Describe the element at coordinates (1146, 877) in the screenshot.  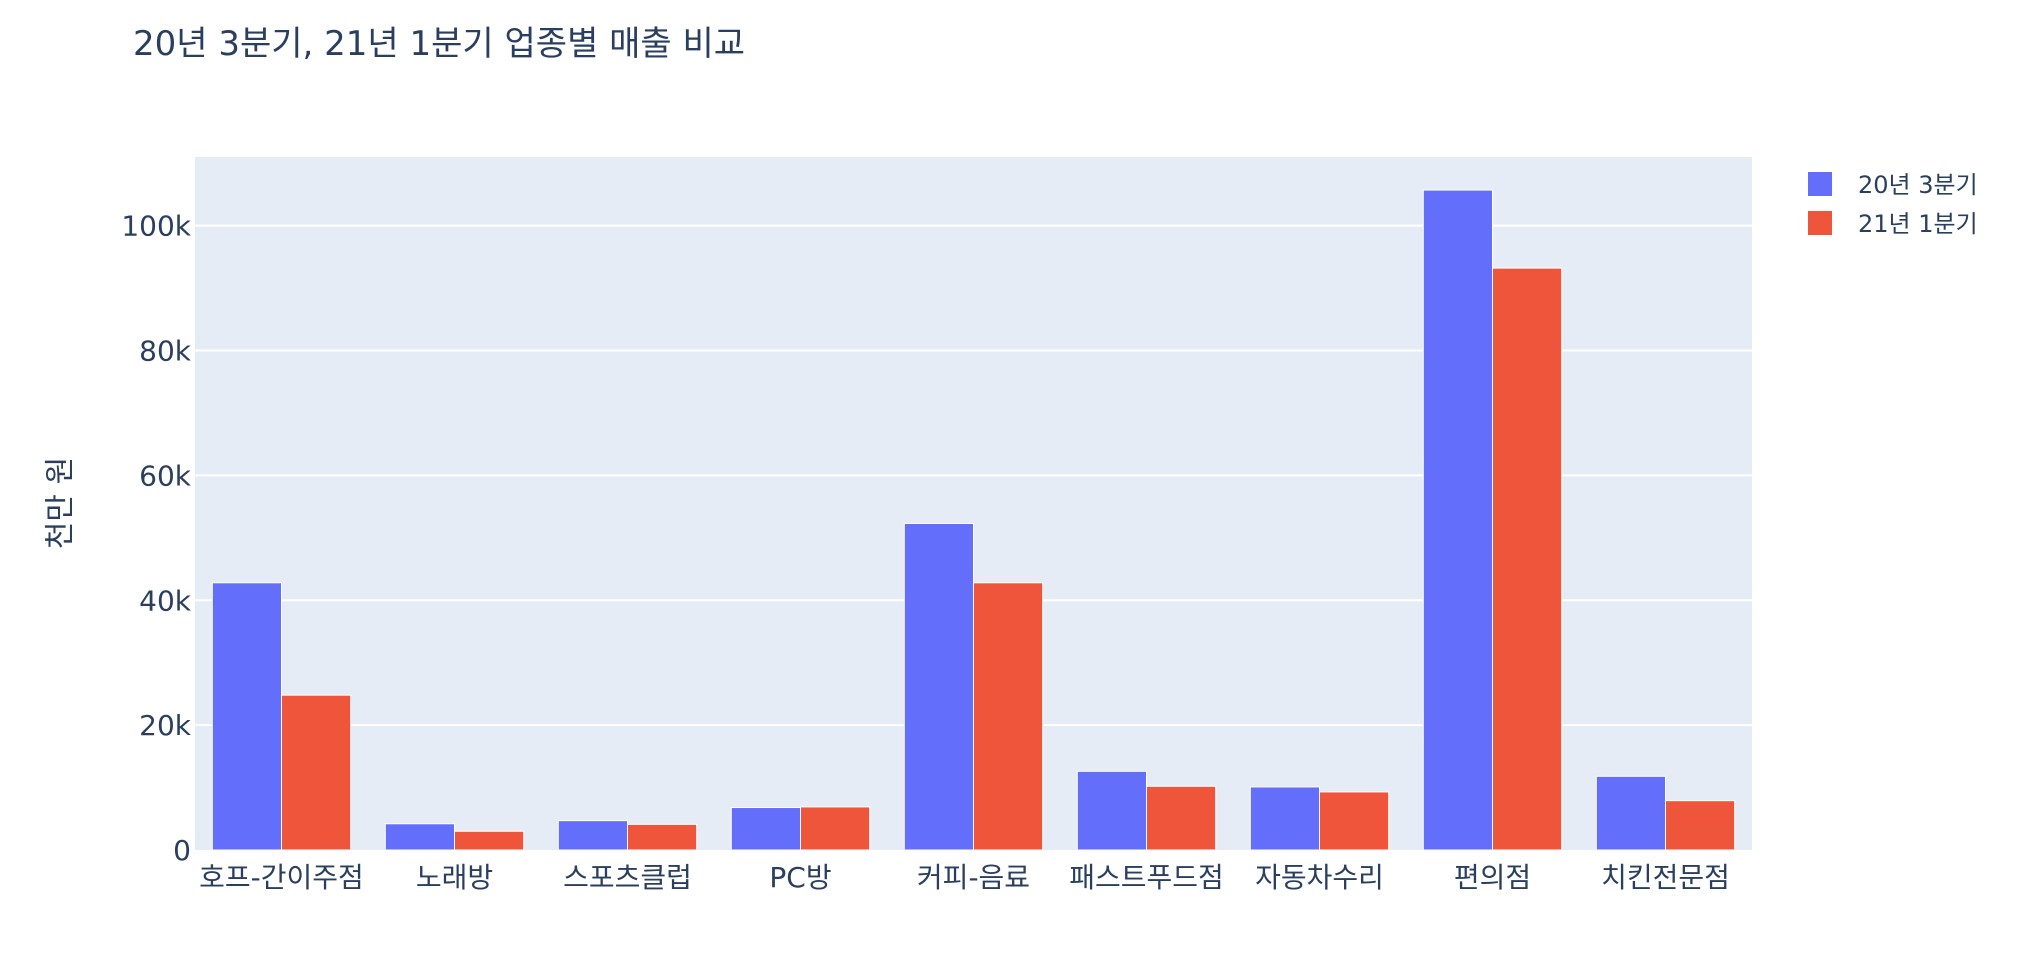
I see `x-tick-label: 패스트푸드점` at that location.